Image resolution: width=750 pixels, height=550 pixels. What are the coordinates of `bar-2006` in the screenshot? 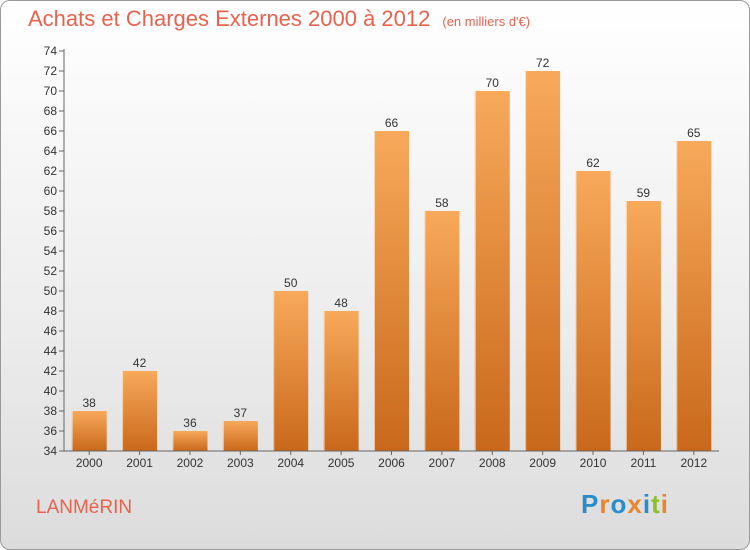 It's located at (391, 291).